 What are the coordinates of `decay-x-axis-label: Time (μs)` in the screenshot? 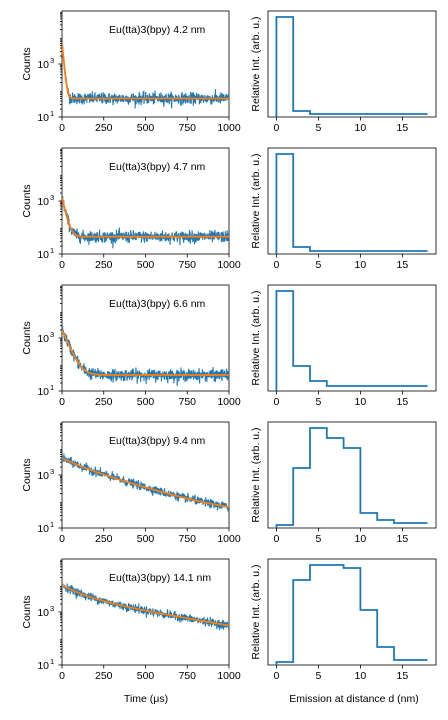 It's located at (146, 699).